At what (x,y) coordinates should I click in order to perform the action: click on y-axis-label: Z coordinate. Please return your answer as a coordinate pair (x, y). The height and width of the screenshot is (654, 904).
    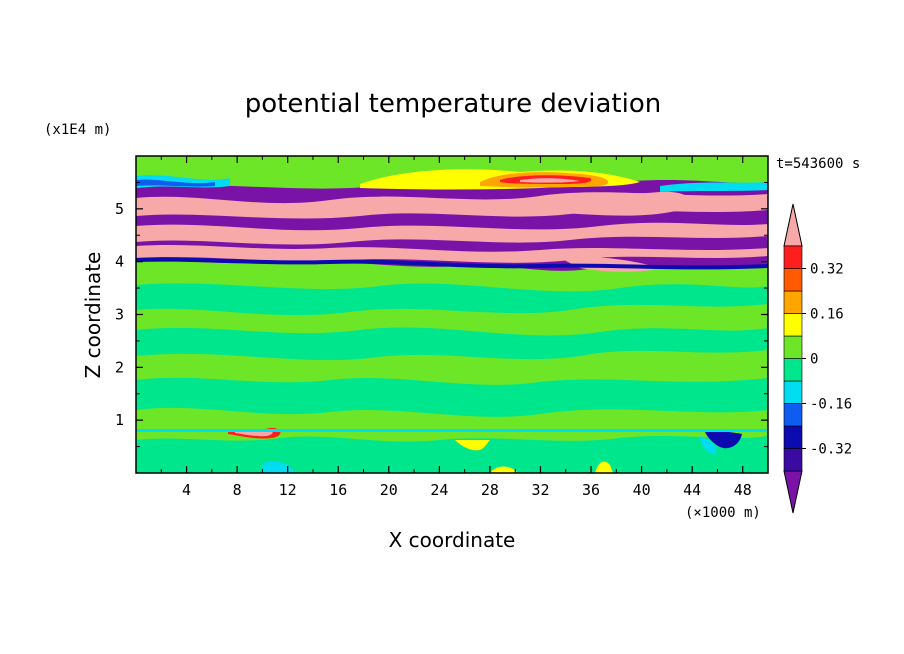
    Looking at the image, I should click on (93, 315).